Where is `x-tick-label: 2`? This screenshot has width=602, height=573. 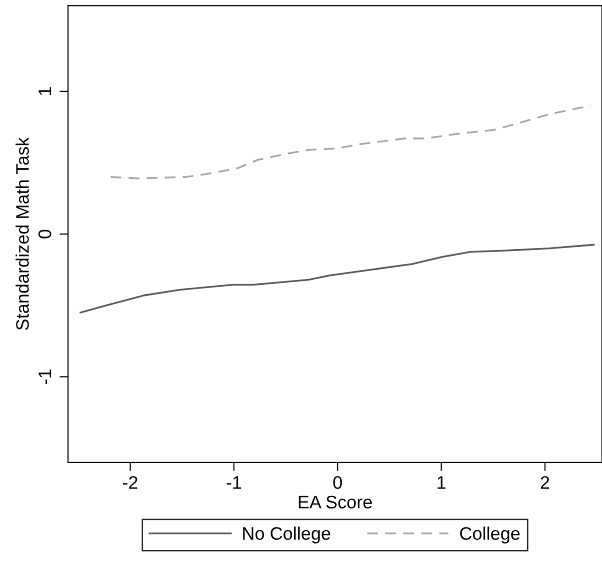 x-tick-label: 2 is located at coordinates (545, 482).